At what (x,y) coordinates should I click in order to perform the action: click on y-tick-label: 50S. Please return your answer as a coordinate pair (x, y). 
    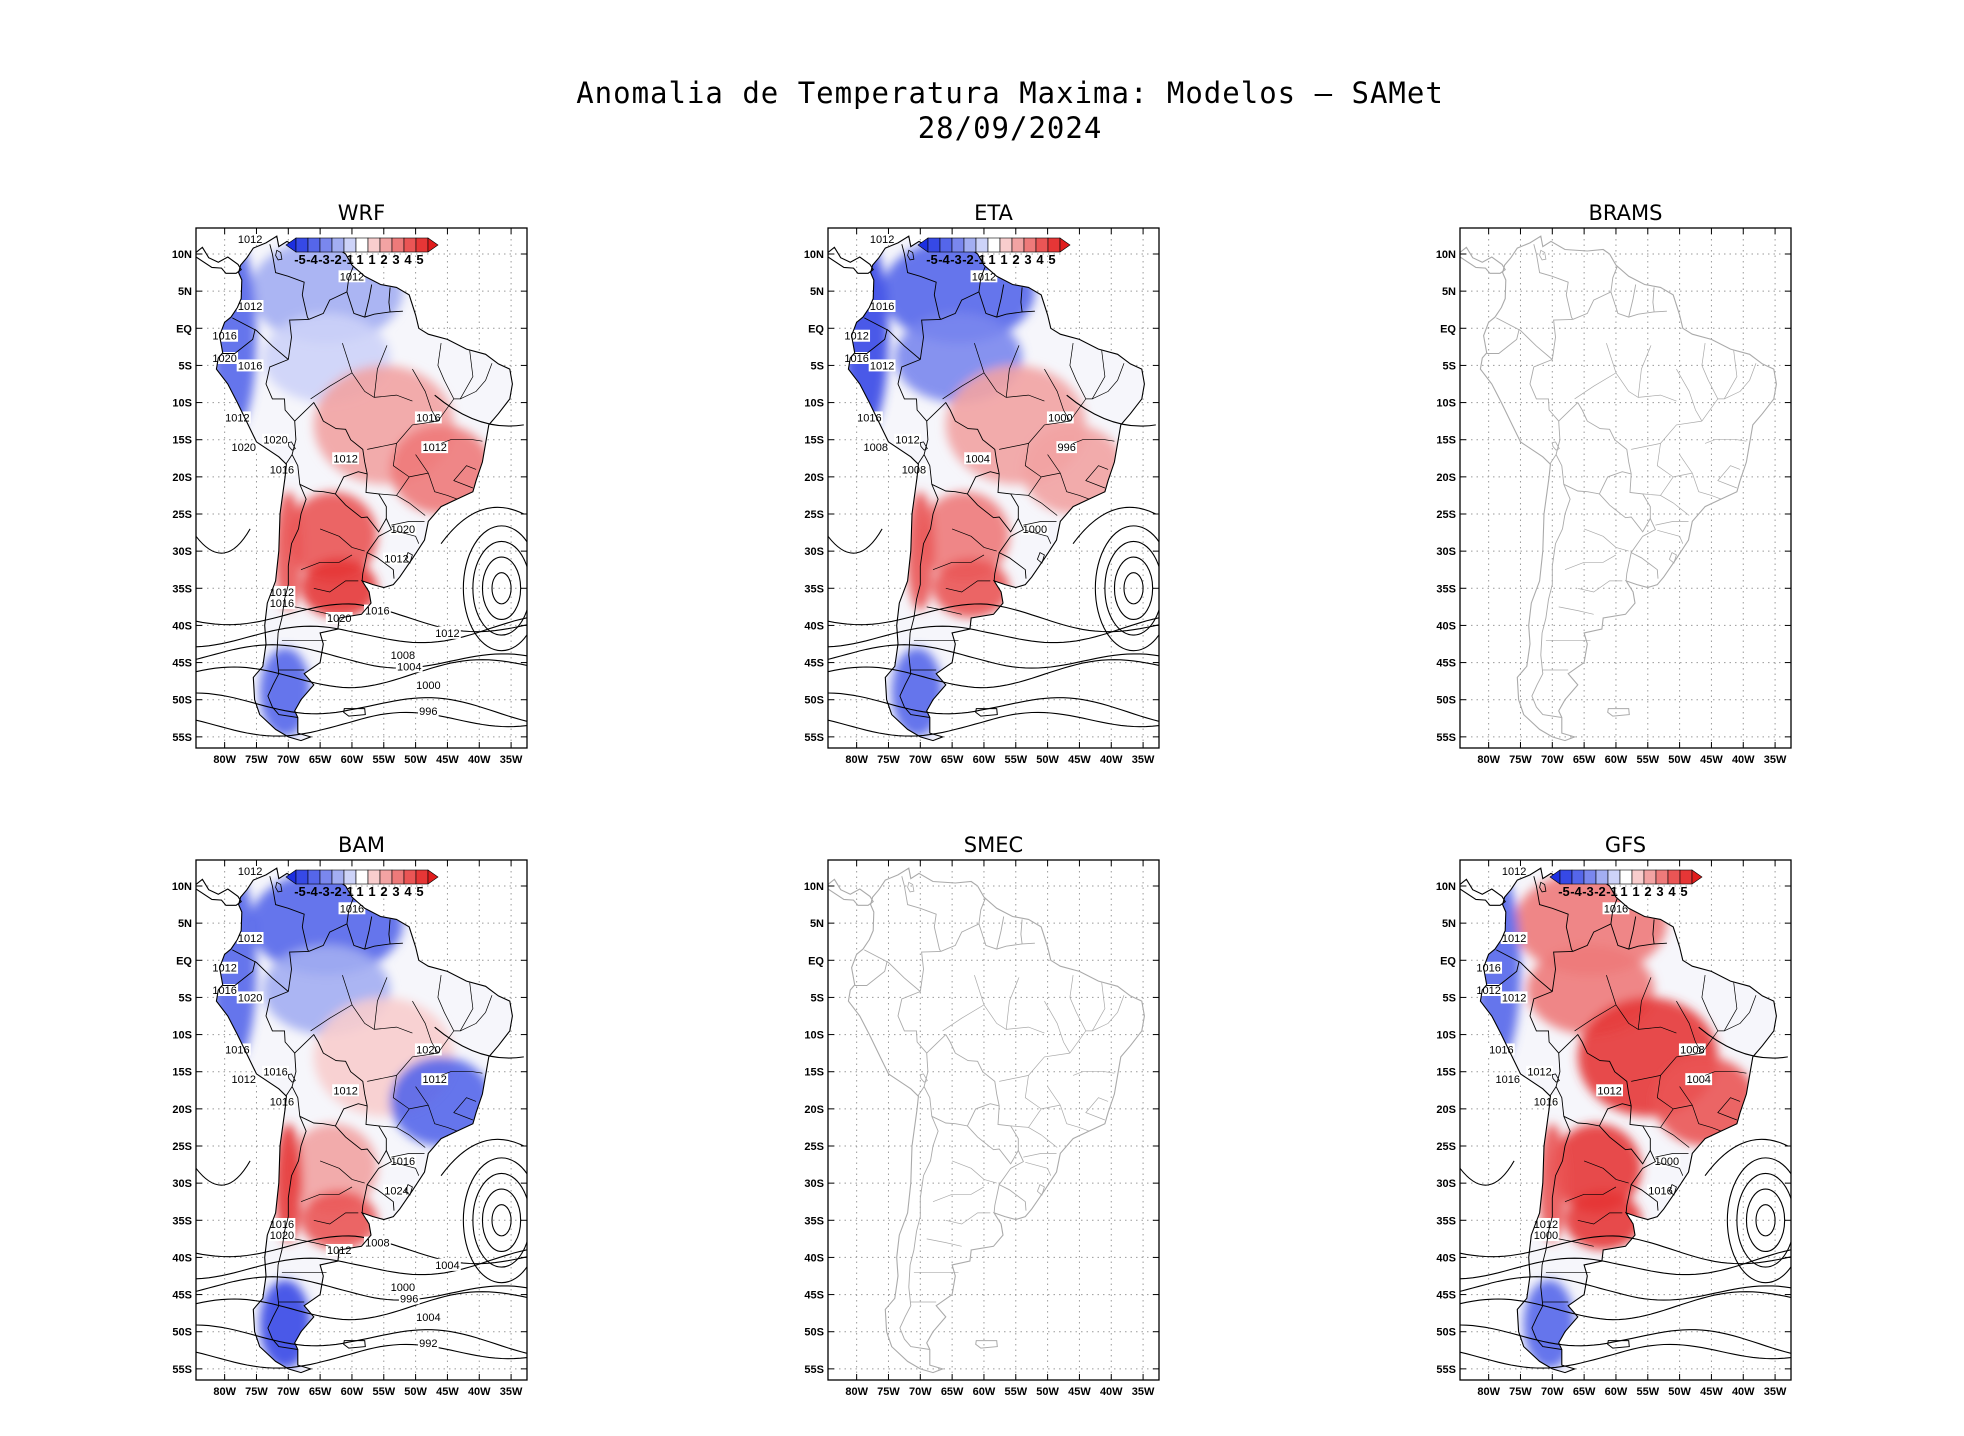
    Looking at the image, I should click on (182, 1333).